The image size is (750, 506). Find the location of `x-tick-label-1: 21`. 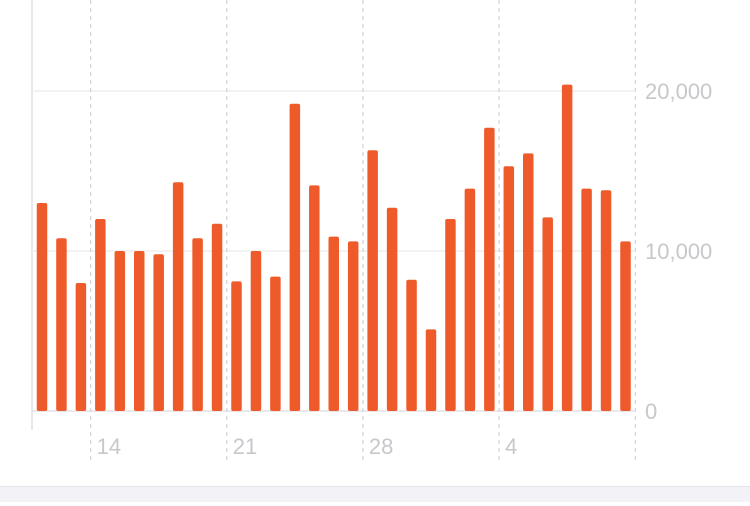

x-tick-label-1: 21 is located at coordinates (245, 446).